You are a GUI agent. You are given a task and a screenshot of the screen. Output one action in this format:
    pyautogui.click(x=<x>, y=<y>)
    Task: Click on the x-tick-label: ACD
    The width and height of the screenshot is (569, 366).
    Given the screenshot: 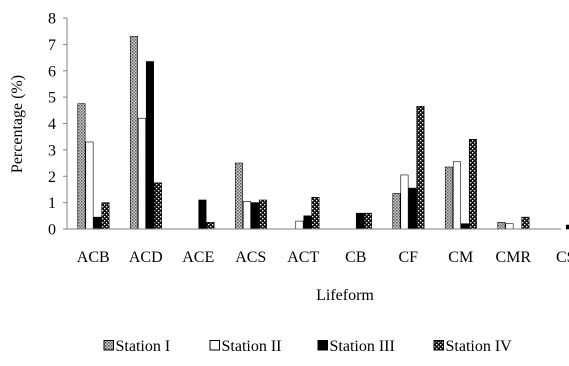 What is the action you would take?
    pyautogui.click(x=146, y=257)
    